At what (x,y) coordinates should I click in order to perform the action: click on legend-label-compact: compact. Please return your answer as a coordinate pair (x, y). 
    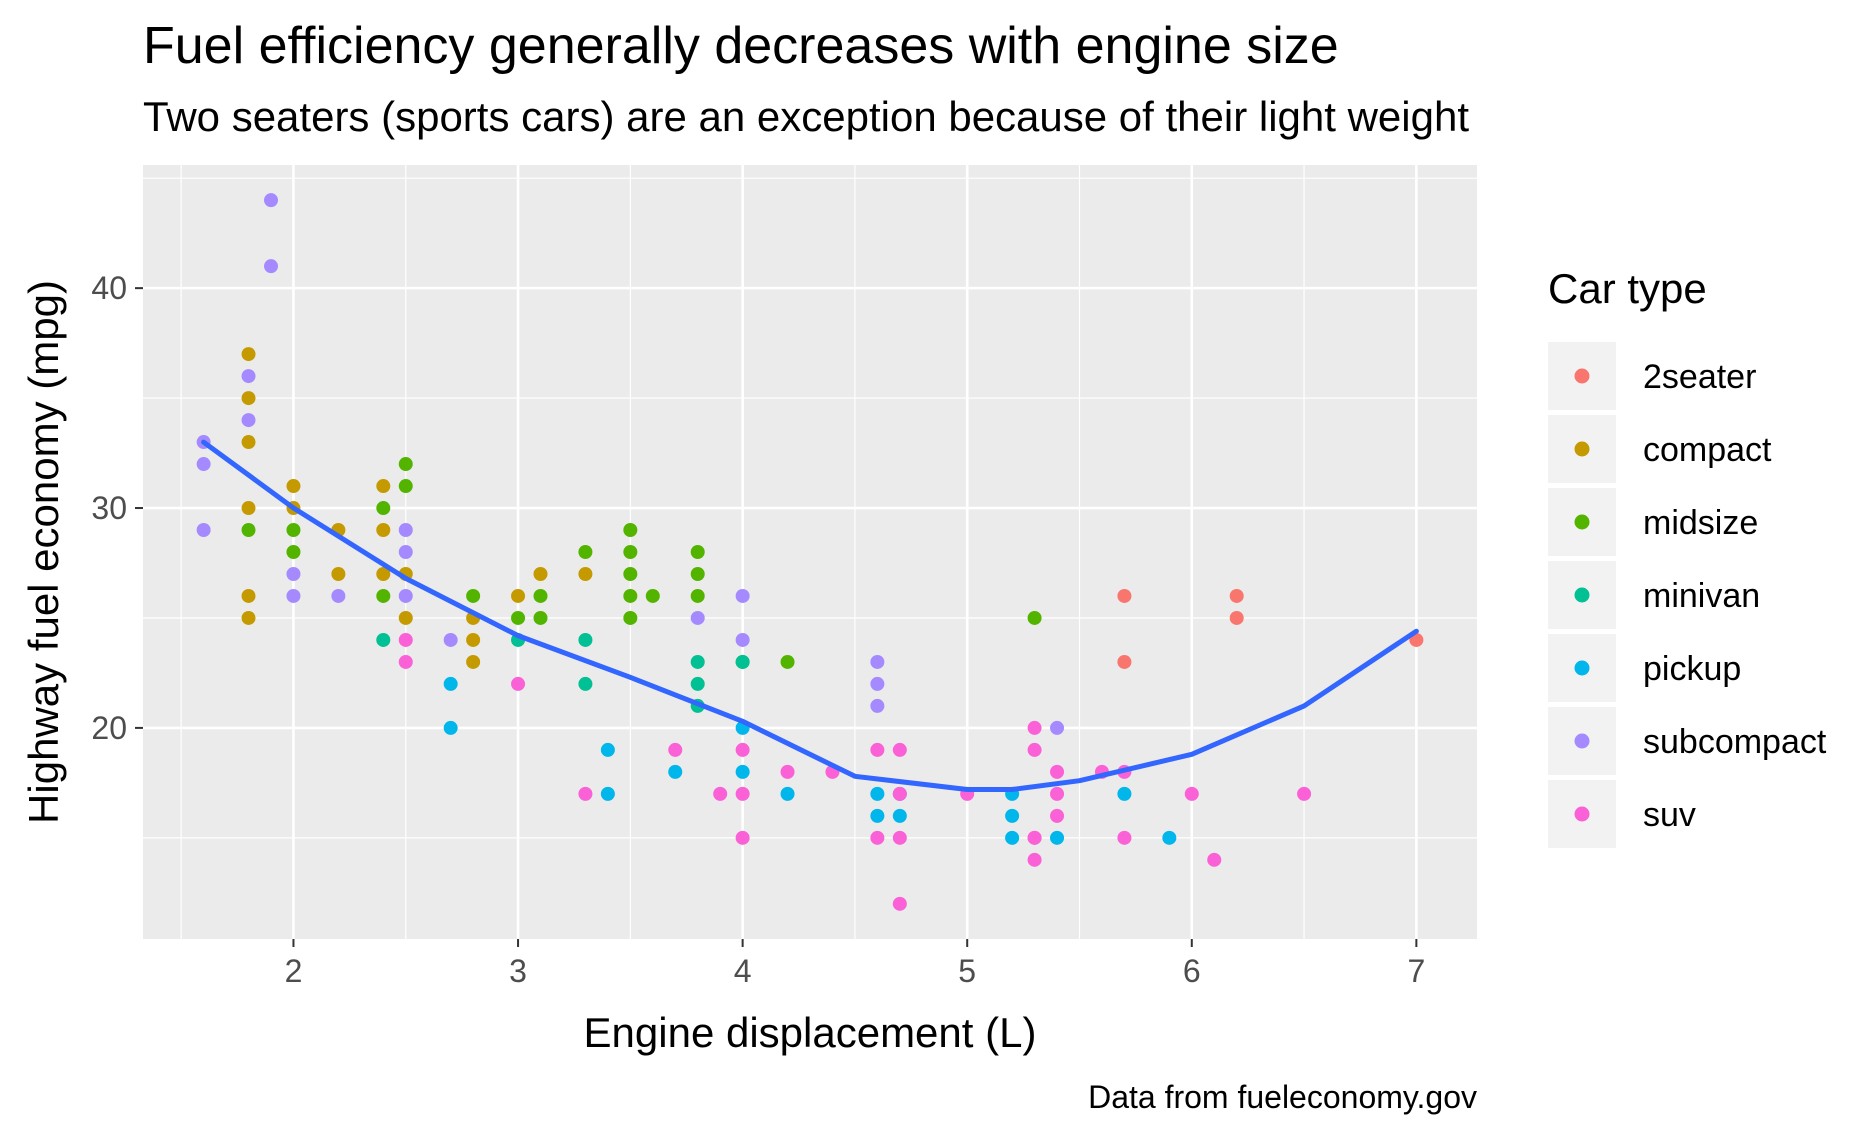
    Looking at the image, I should click on (1707, 450).